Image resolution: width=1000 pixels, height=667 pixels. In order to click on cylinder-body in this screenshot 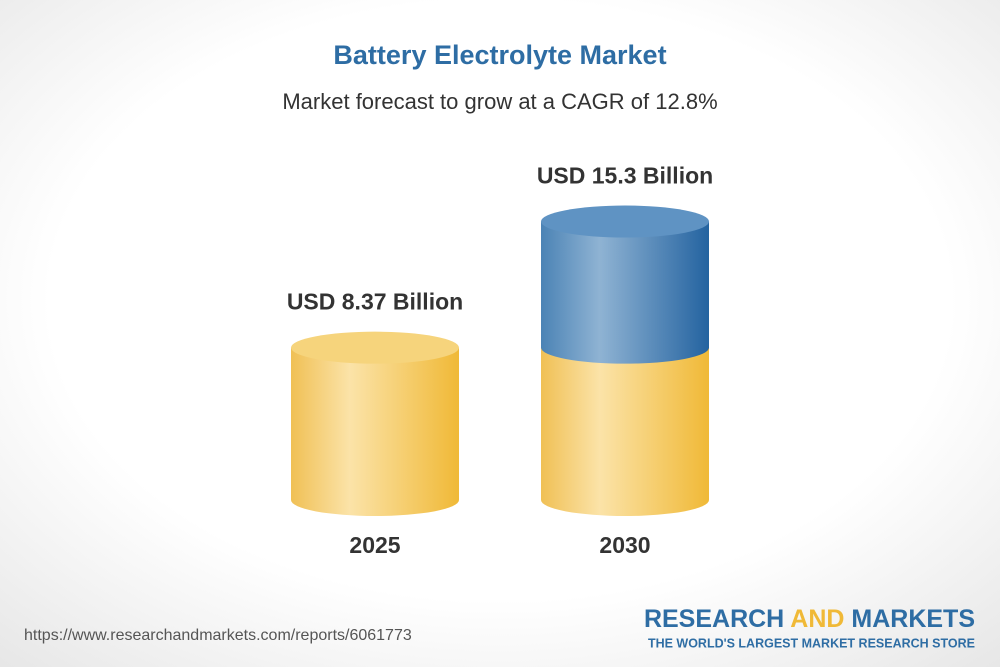, I will do `click(375, 431)`.